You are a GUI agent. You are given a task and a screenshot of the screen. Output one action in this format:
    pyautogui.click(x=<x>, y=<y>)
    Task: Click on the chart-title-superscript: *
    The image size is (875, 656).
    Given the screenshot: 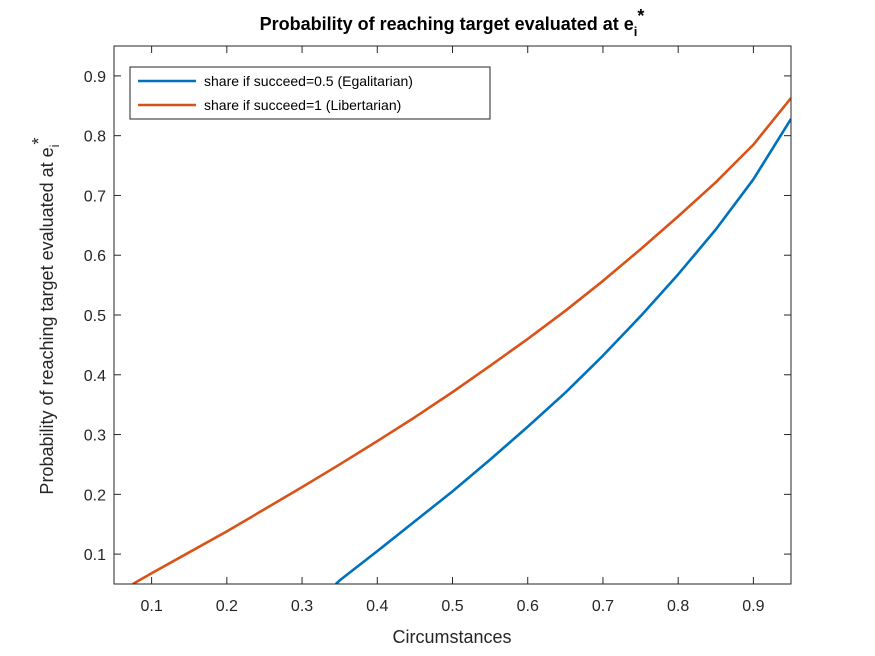 What is the action you would take?
    pyautogui.click(x=640, y=16)
    